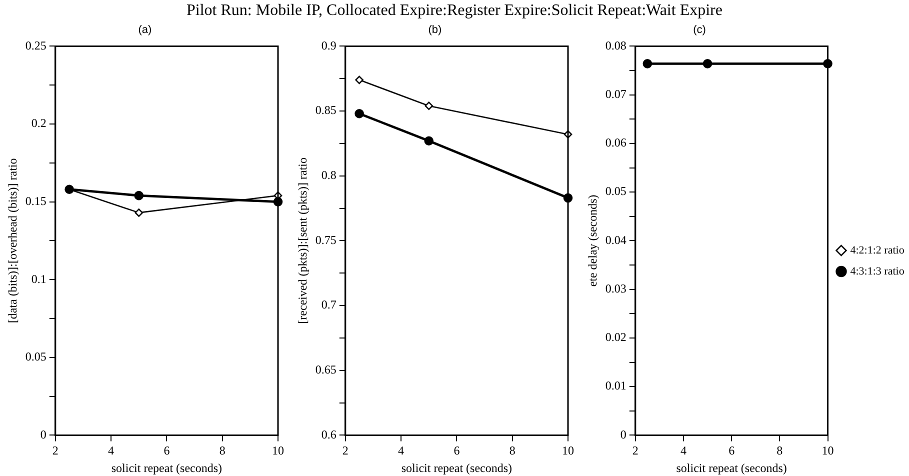 The width and height of the screenshot is (909, 476). Describe the element at coordinates (35, 201) in the screenshot. I see `y-tick-label: 0.15` at that location.